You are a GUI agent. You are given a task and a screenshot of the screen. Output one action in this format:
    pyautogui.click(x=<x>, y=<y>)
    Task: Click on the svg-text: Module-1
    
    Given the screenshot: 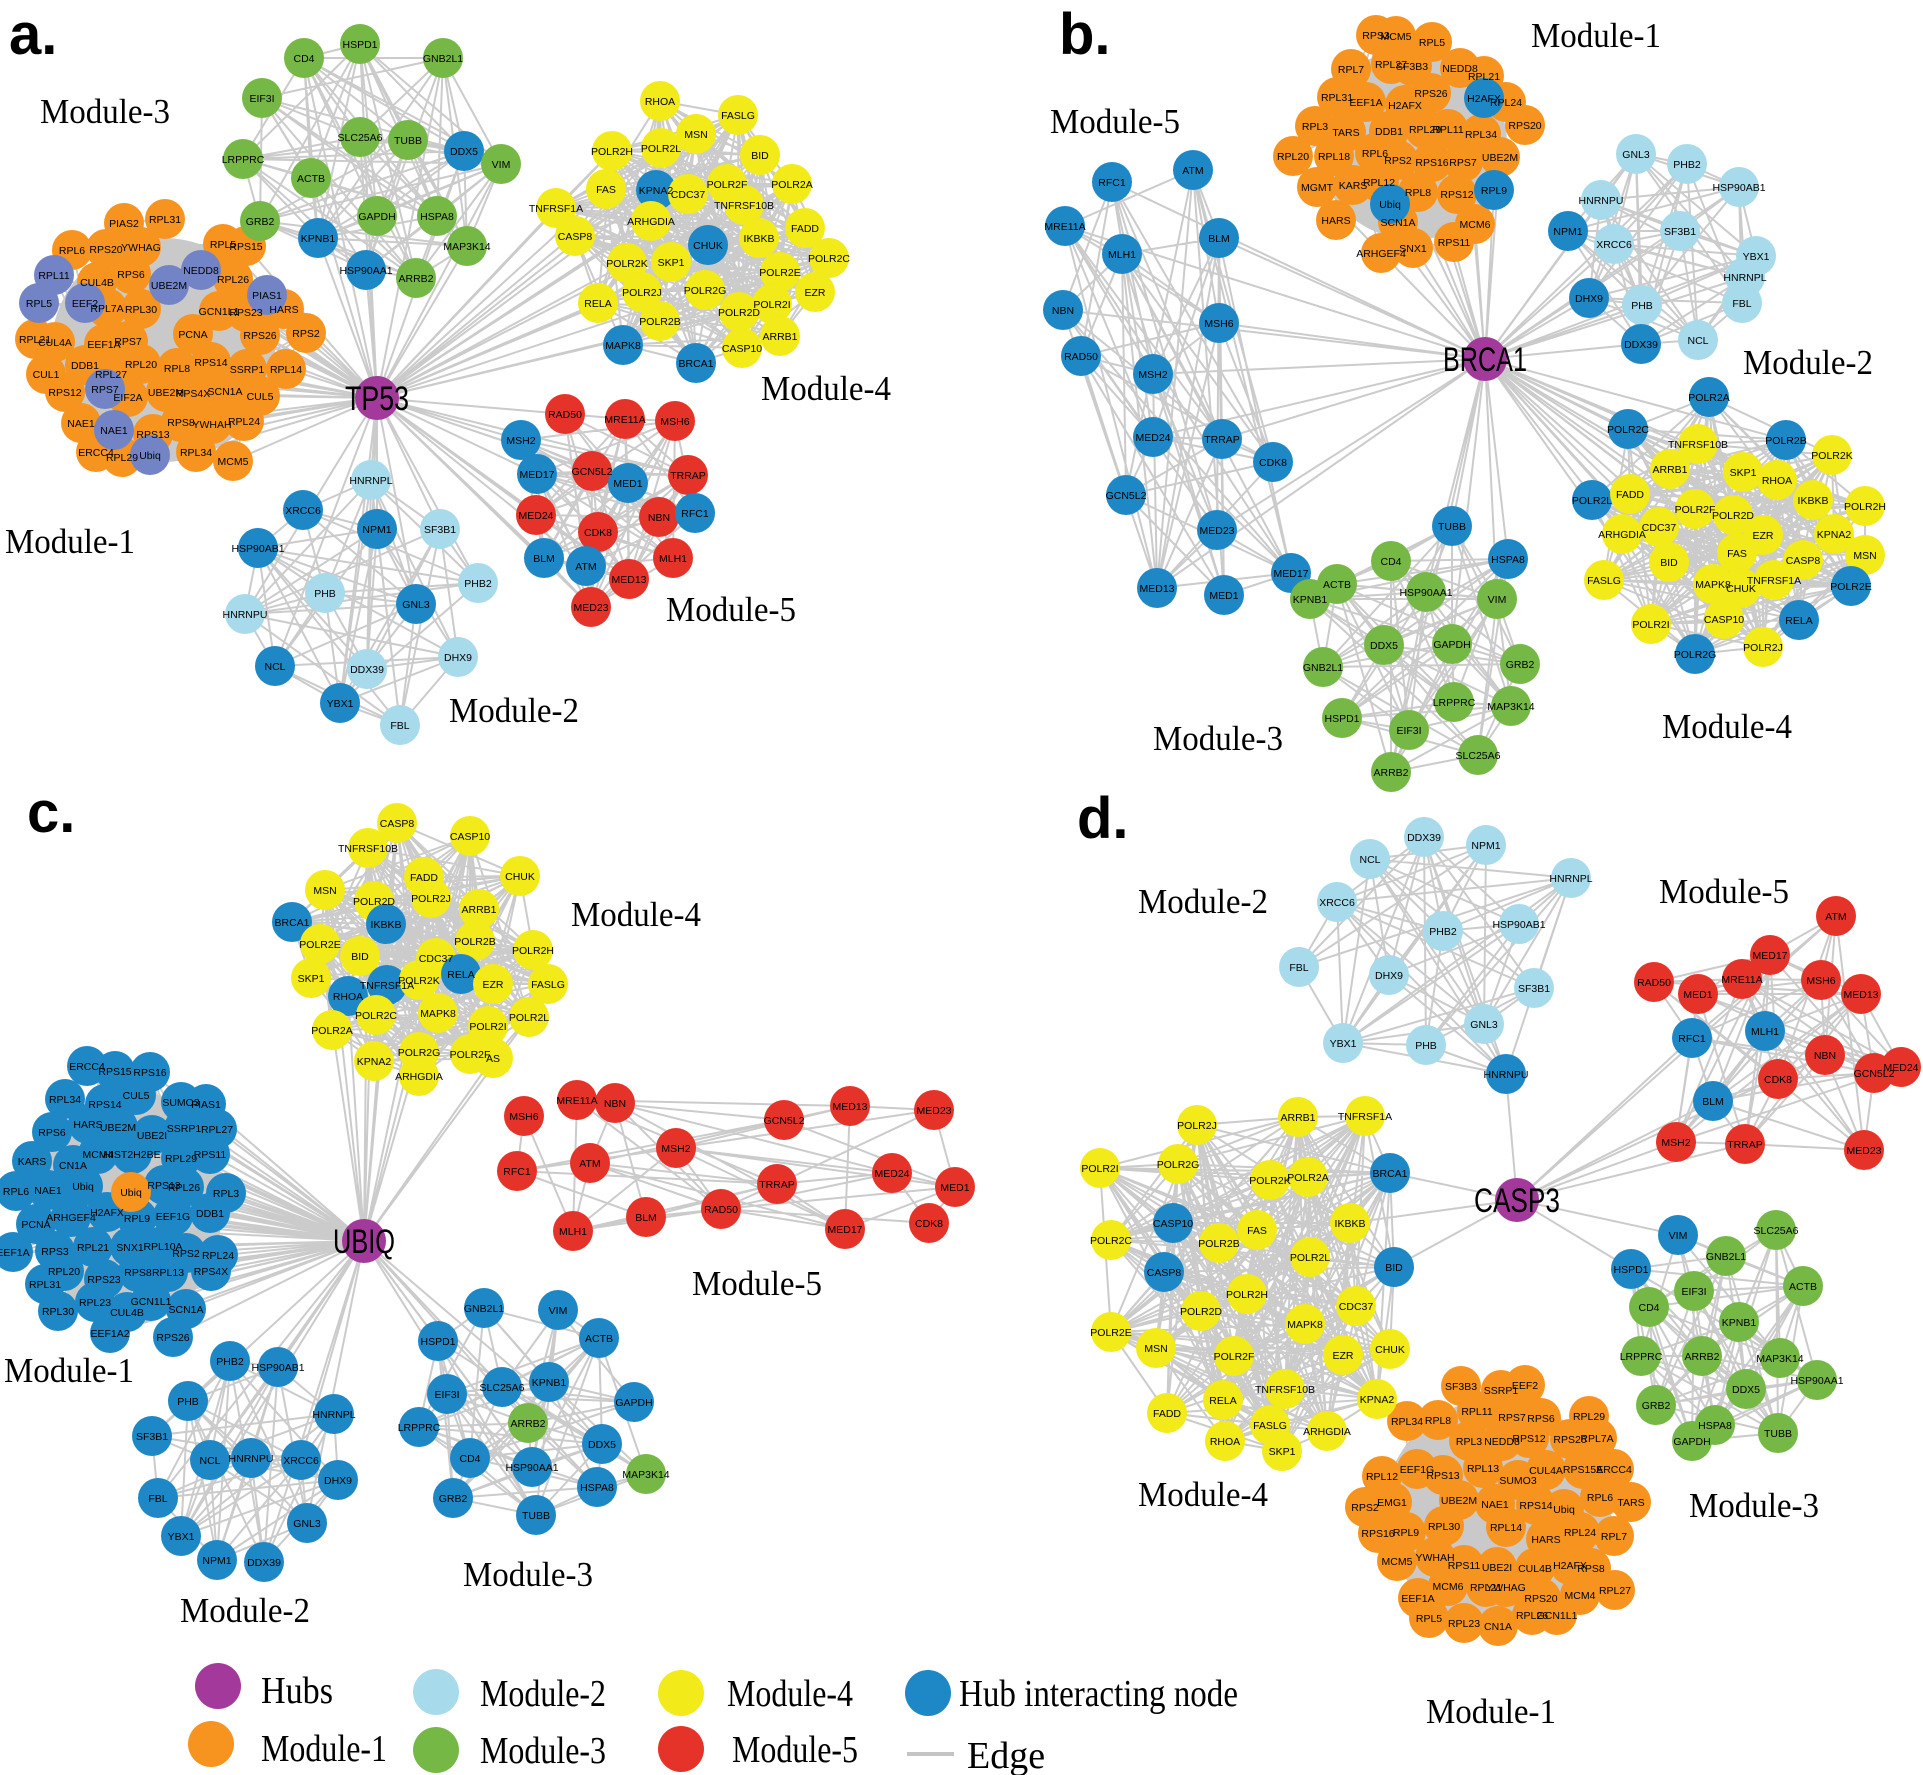 What is the action you would take?
    pyautogui.click(x=324, y=1749)
    